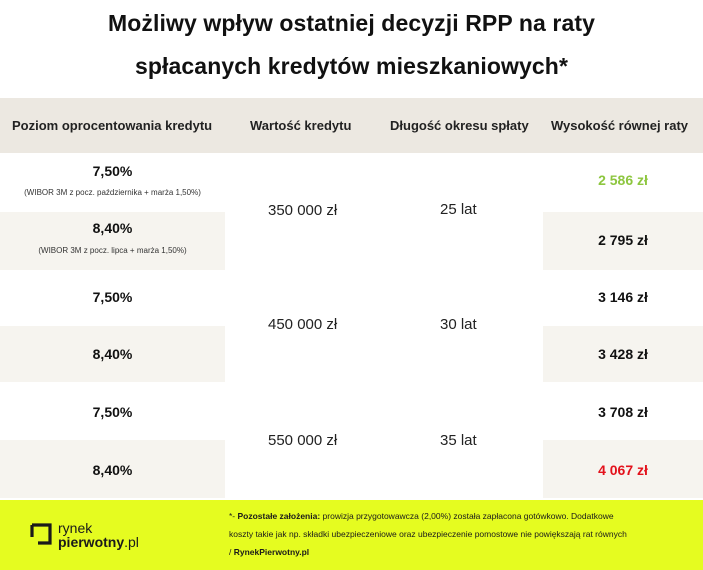 The height and width of the screenshot is (570, 703). Describe the element at coordinates (351, 66) in the screenshot. I see `title-line-2: spłacanych kredytów mieszkaniowych*` at that location.